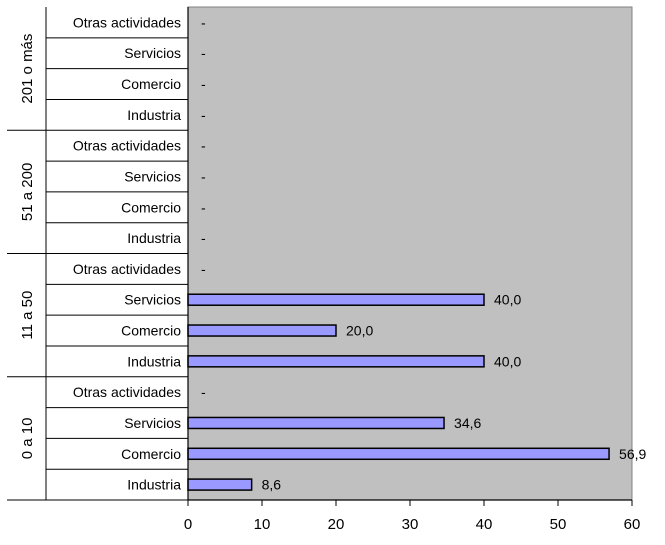  Describe the element at coordinates (410, 524) in the screenshot. I see `x-tick-label: 30` at that location.